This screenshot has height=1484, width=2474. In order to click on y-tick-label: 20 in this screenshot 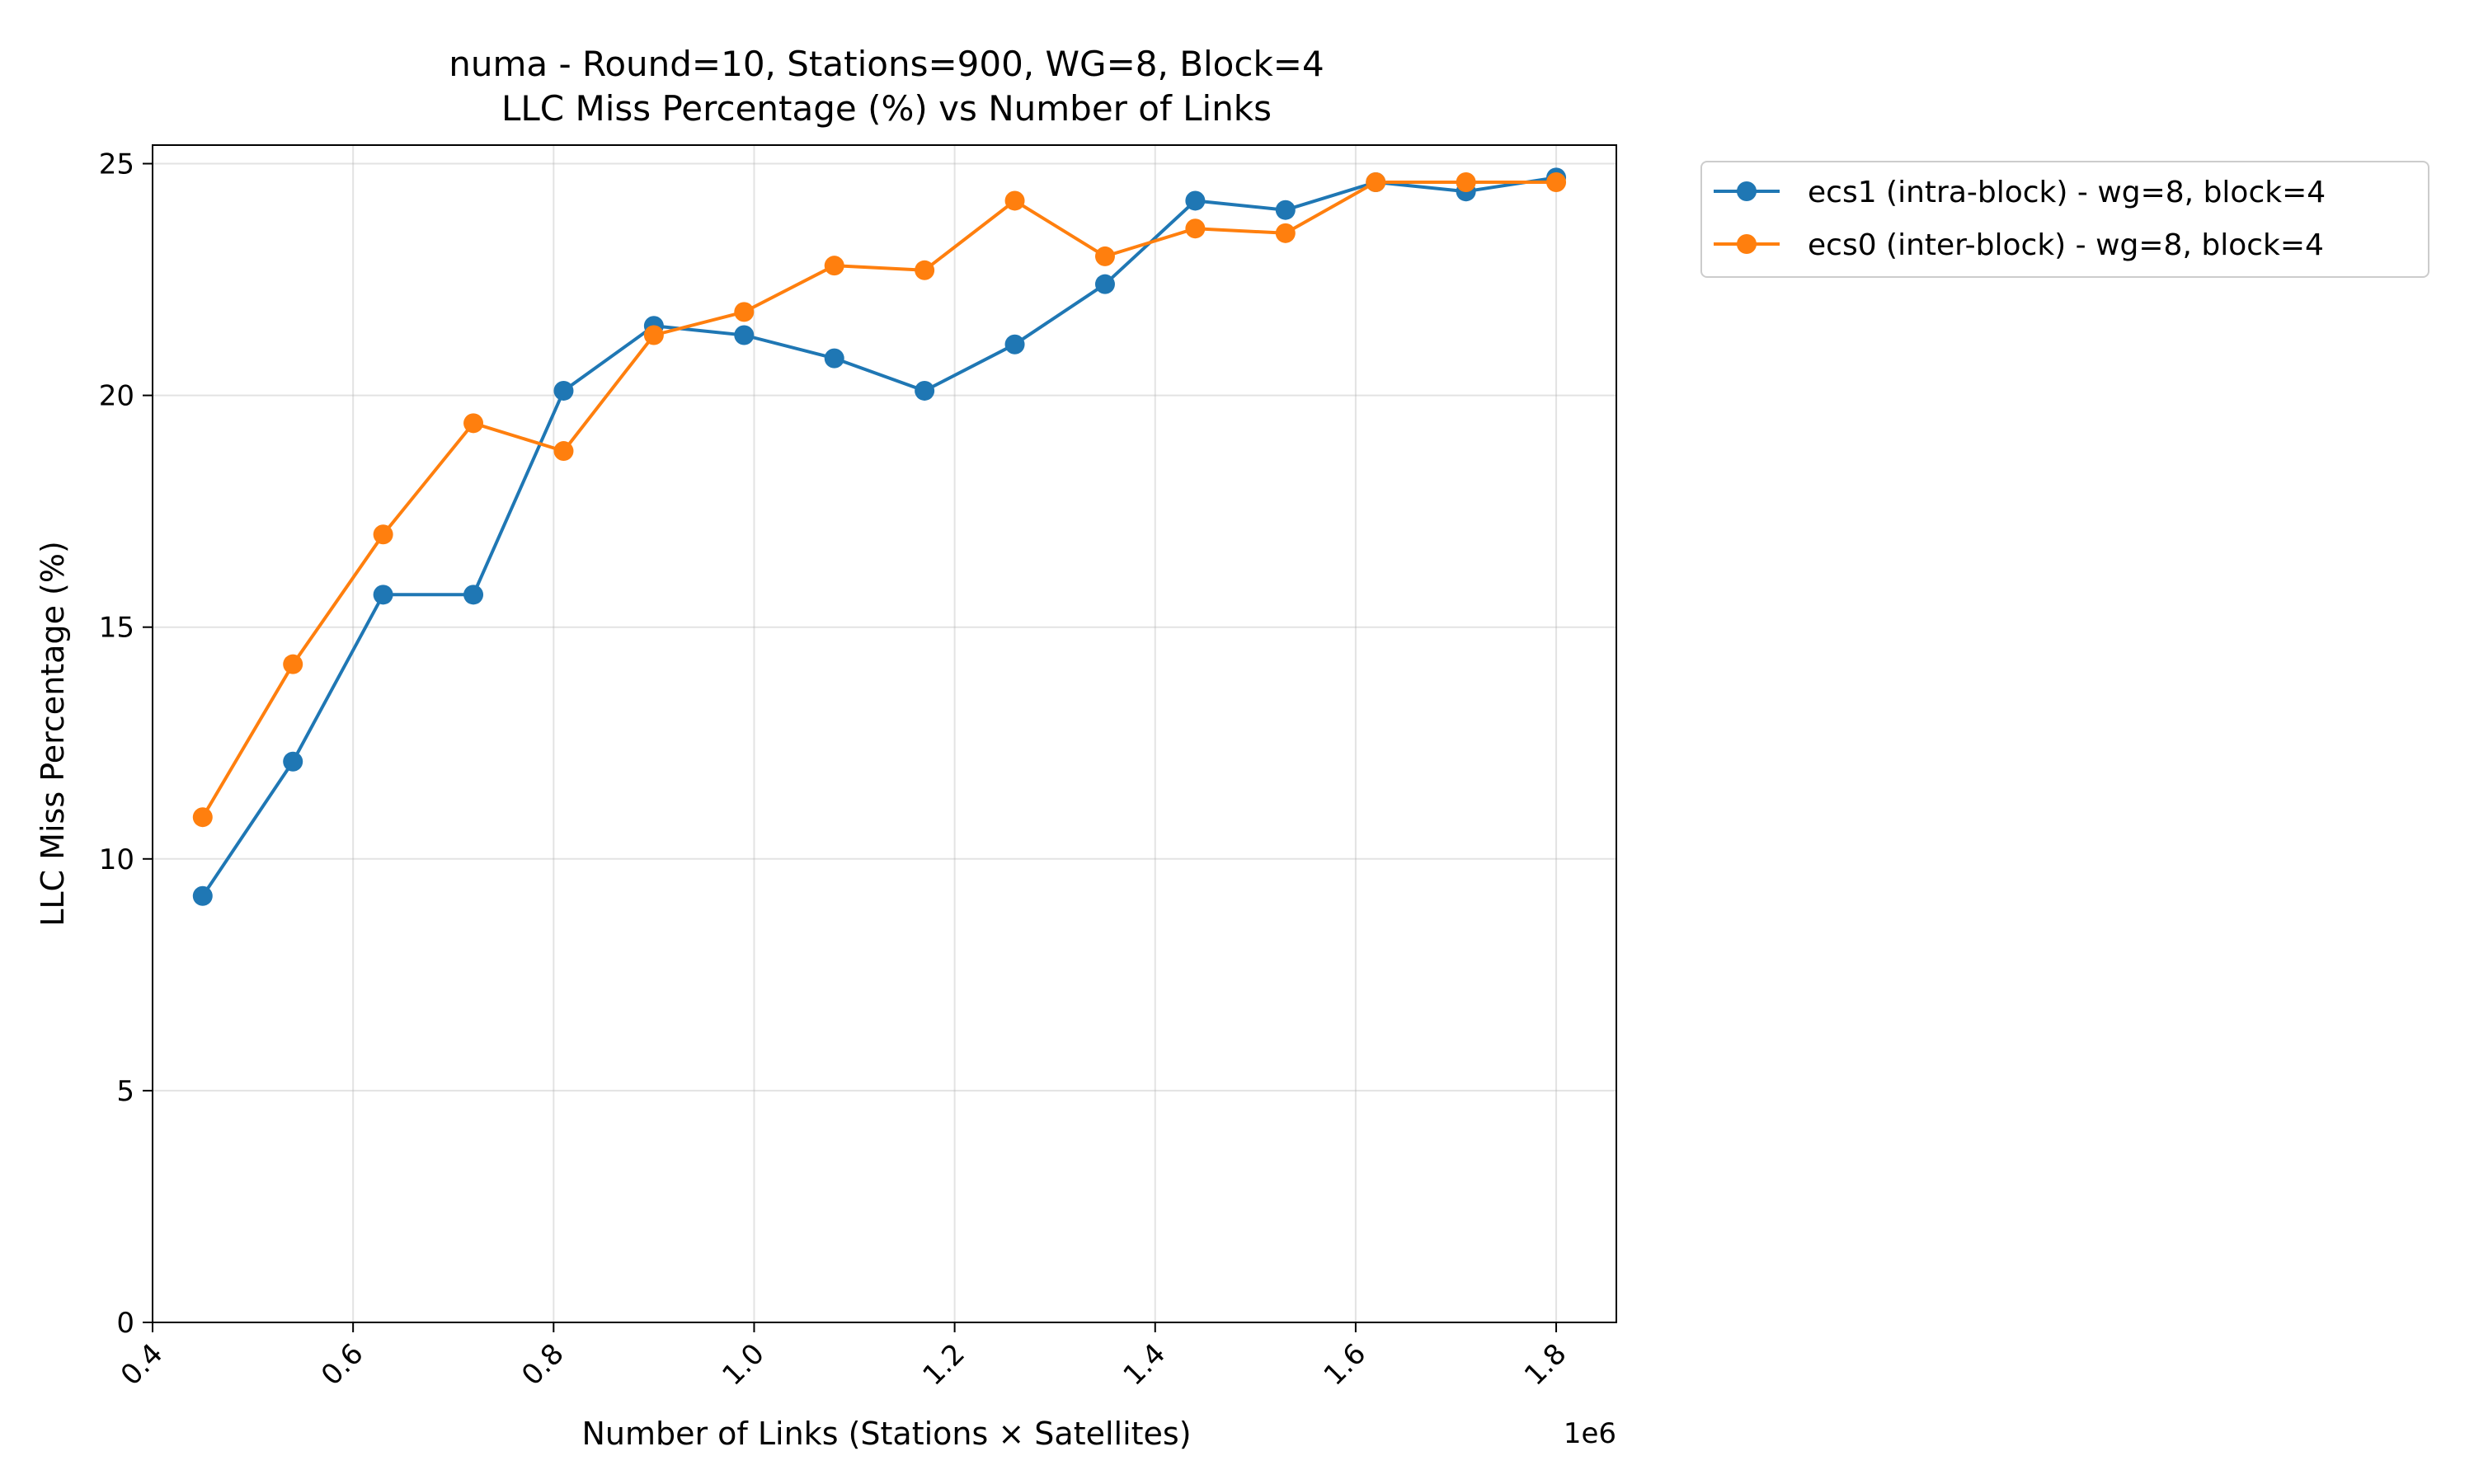, I will do `click(116, 396)`.